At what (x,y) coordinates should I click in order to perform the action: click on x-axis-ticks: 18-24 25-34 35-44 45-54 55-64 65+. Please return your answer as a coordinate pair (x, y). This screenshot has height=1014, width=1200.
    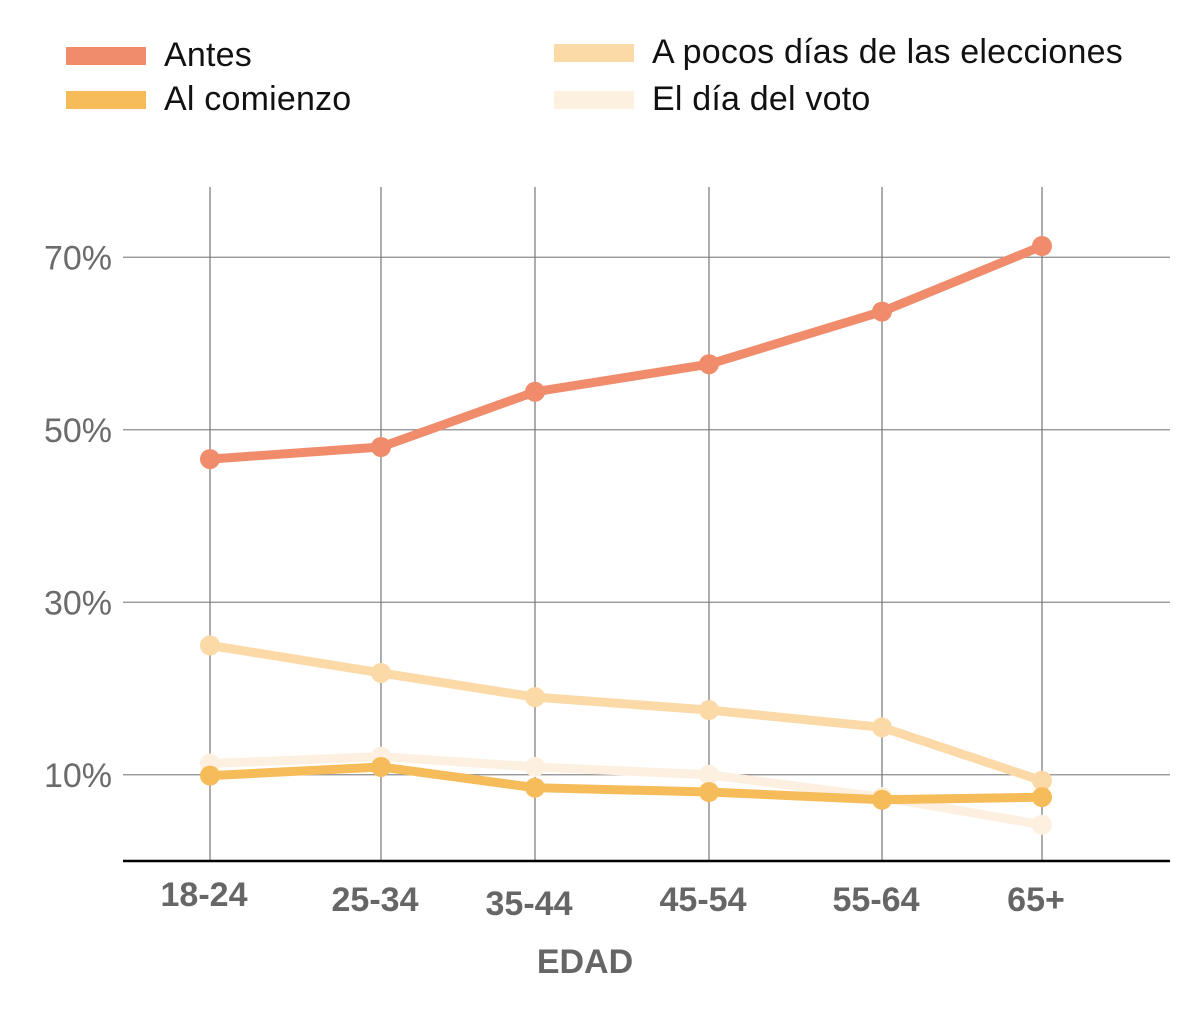
    Looking at the image, I should click on (613, 899).